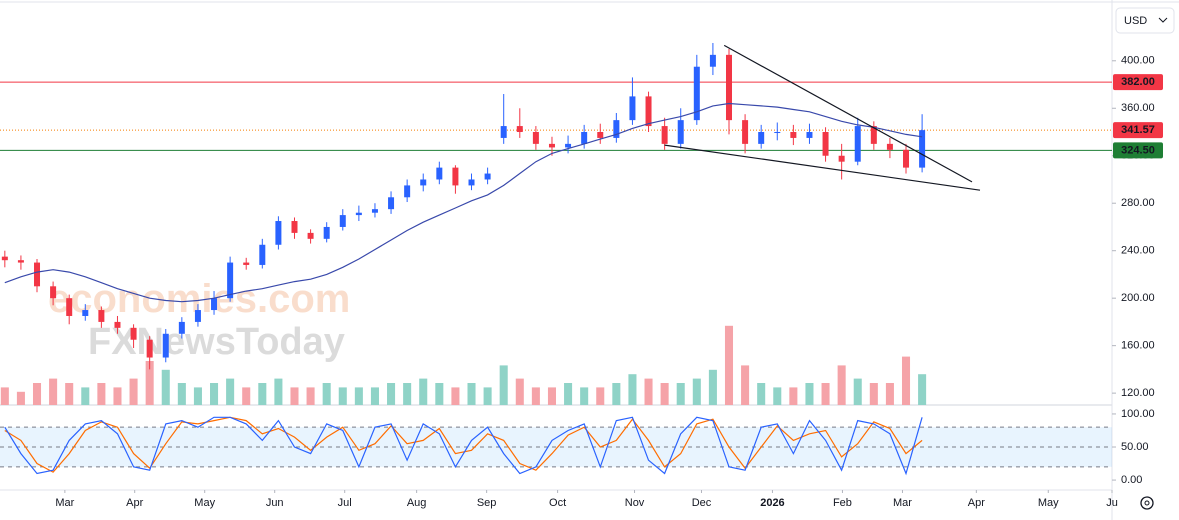  I want to click on currency: USD, so click(1135, 21).